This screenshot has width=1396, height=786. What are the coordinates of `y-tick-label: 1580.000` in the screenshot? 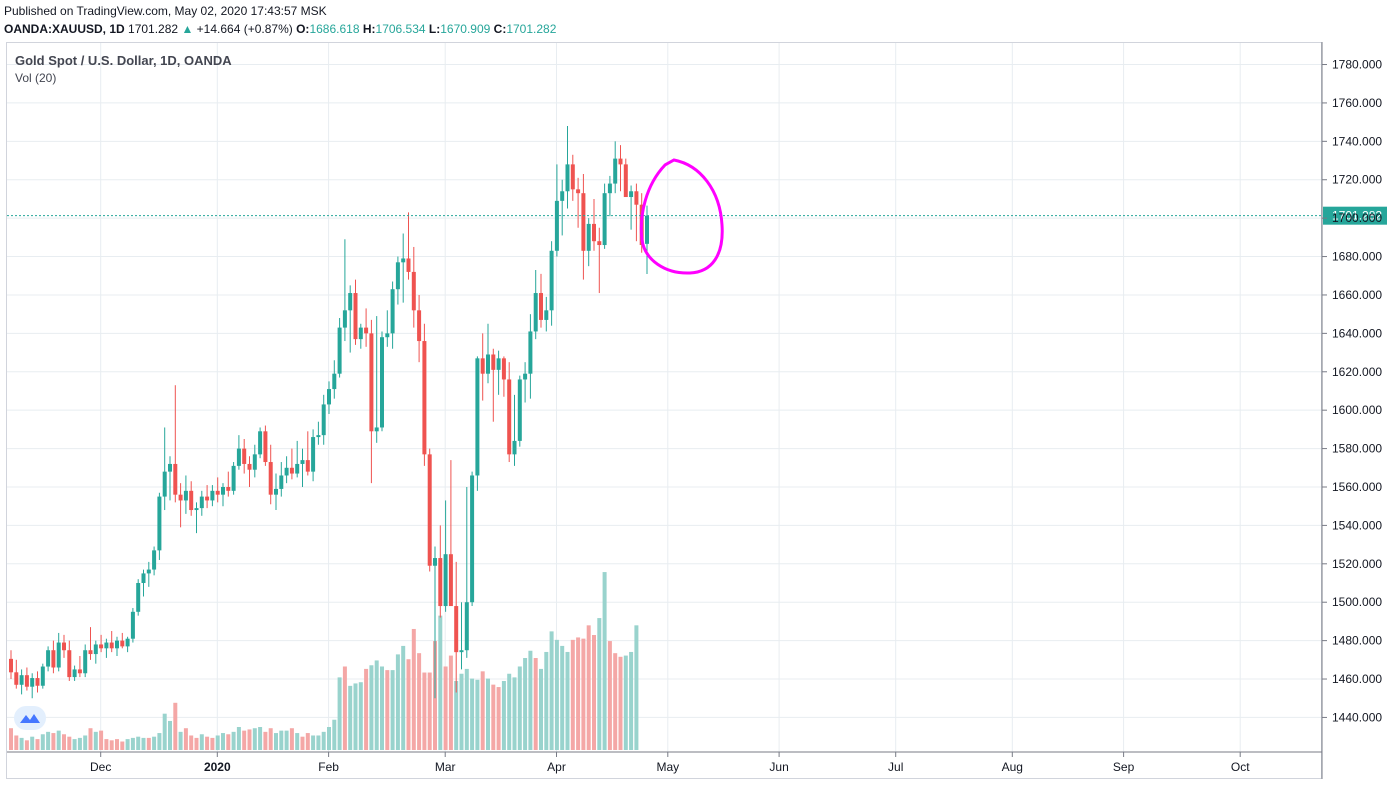 It's located at (1357, 449).